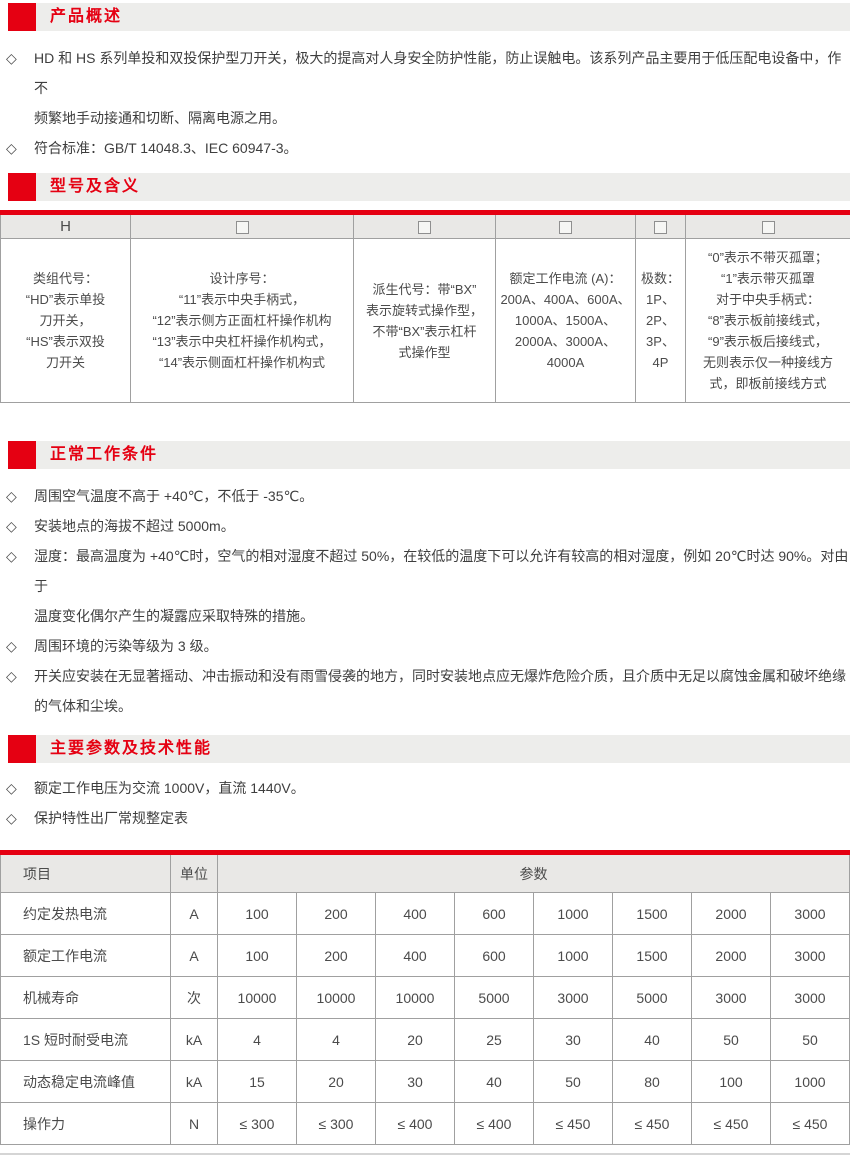 The image size is (850, 1155). Describe the element at coordinates (652, 914) in the screenshot. I see `param-value-cell: 1500` at that location.